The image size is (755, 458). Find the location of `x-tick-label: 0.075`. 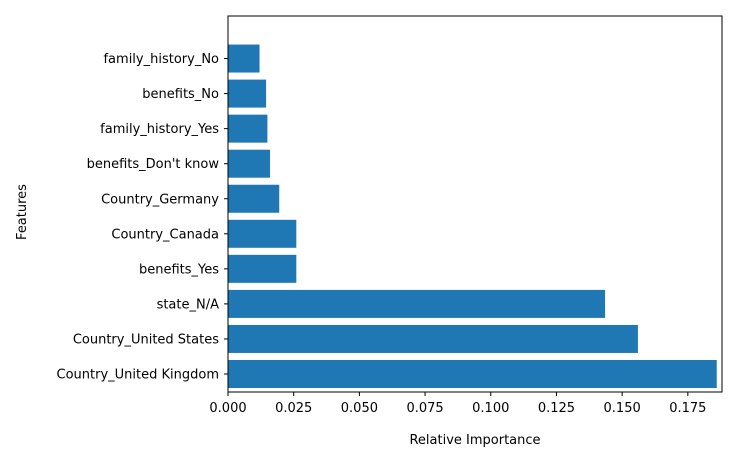

x-tick-label: 0.075 is located at coordinates (424, 408).